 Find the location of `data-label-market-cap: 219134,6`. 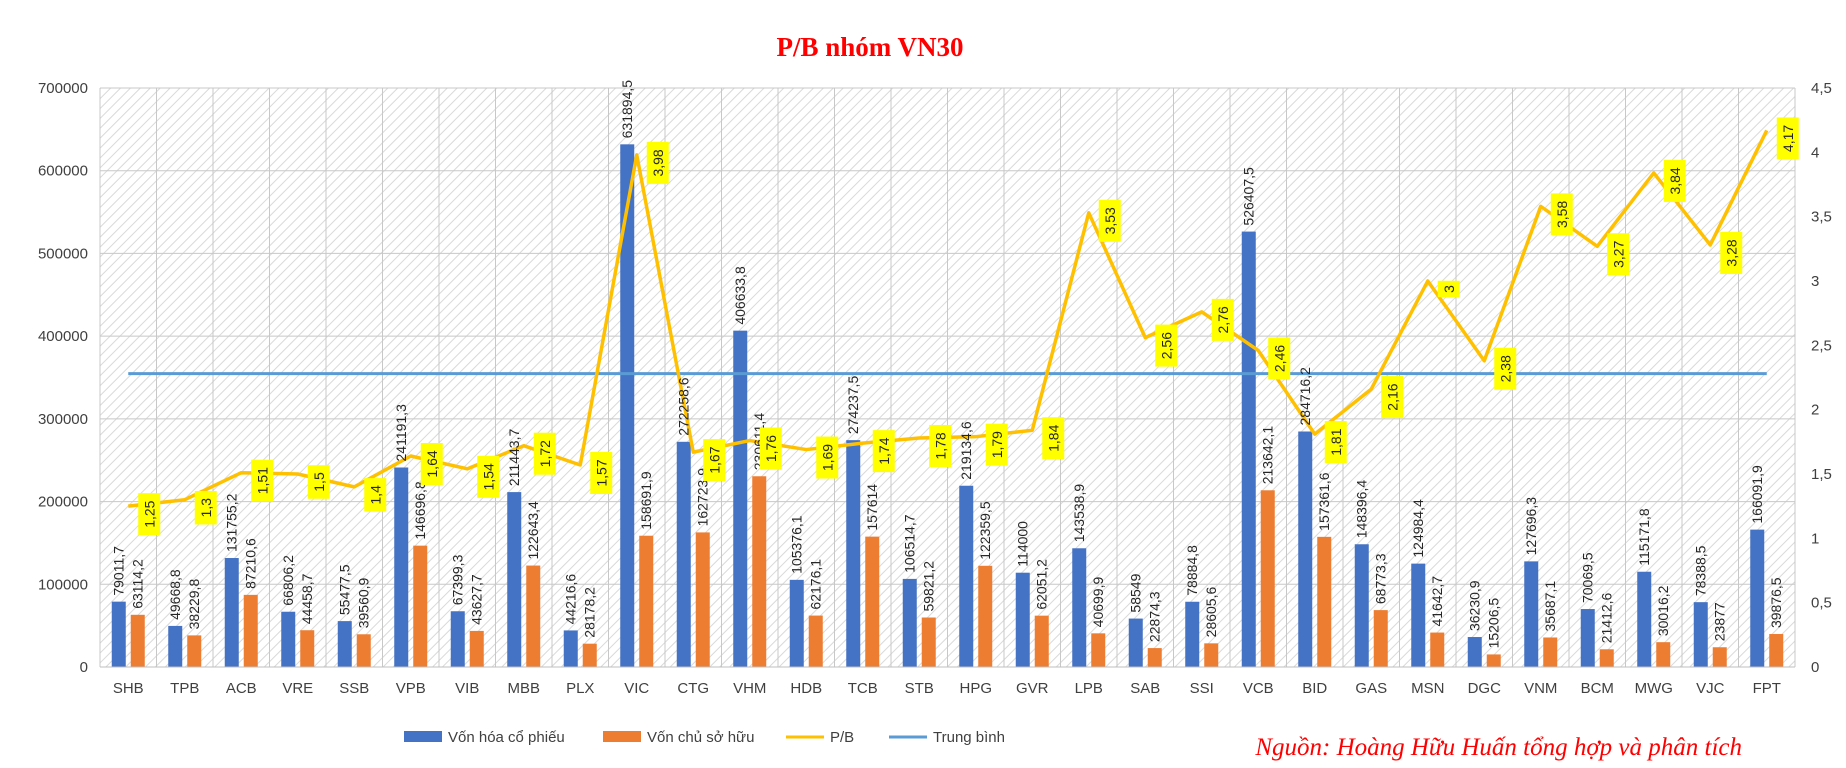

data-label-market-cap: 219134,6 is located at coordinates (966, 450).